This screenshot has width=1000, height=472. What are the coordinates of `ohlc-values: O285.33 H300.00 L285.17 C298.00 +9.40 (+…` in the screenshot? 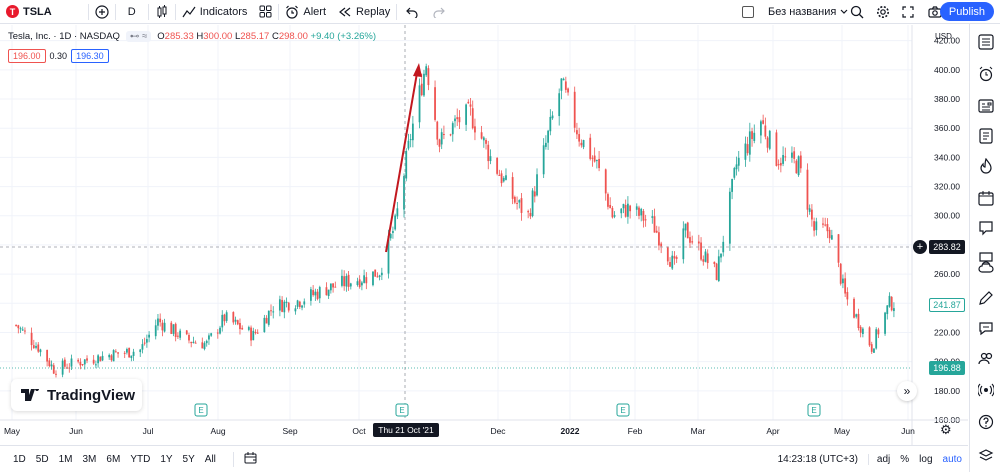 It's located at (266, 36).